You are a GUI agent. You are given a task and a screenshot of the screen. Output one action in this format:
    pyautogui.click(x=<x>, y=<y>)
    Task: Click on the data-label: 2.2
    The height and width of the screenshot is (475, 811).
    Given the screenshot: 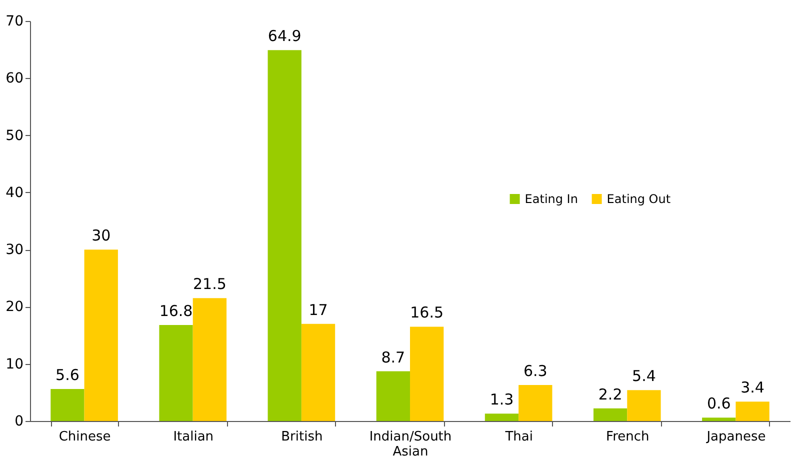 What is the action you would take?
    pyautogui.click(x=610, y=394)
    